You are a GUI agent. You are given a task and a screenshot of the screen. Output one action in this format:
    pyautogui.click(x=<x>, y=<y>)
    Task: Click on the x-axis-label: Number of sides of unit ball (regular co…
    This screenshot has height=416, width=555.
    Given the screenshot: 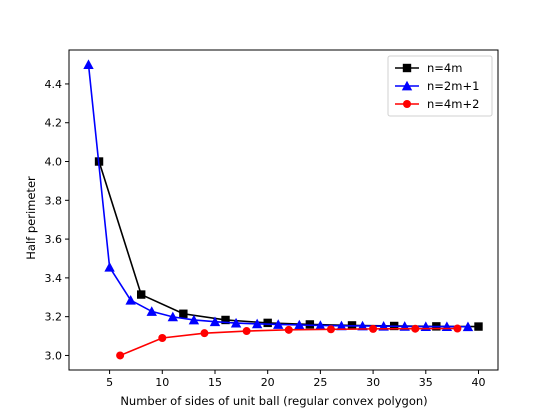 What is the action you would take?
    pyautogui.click(x=273, y=401)
    